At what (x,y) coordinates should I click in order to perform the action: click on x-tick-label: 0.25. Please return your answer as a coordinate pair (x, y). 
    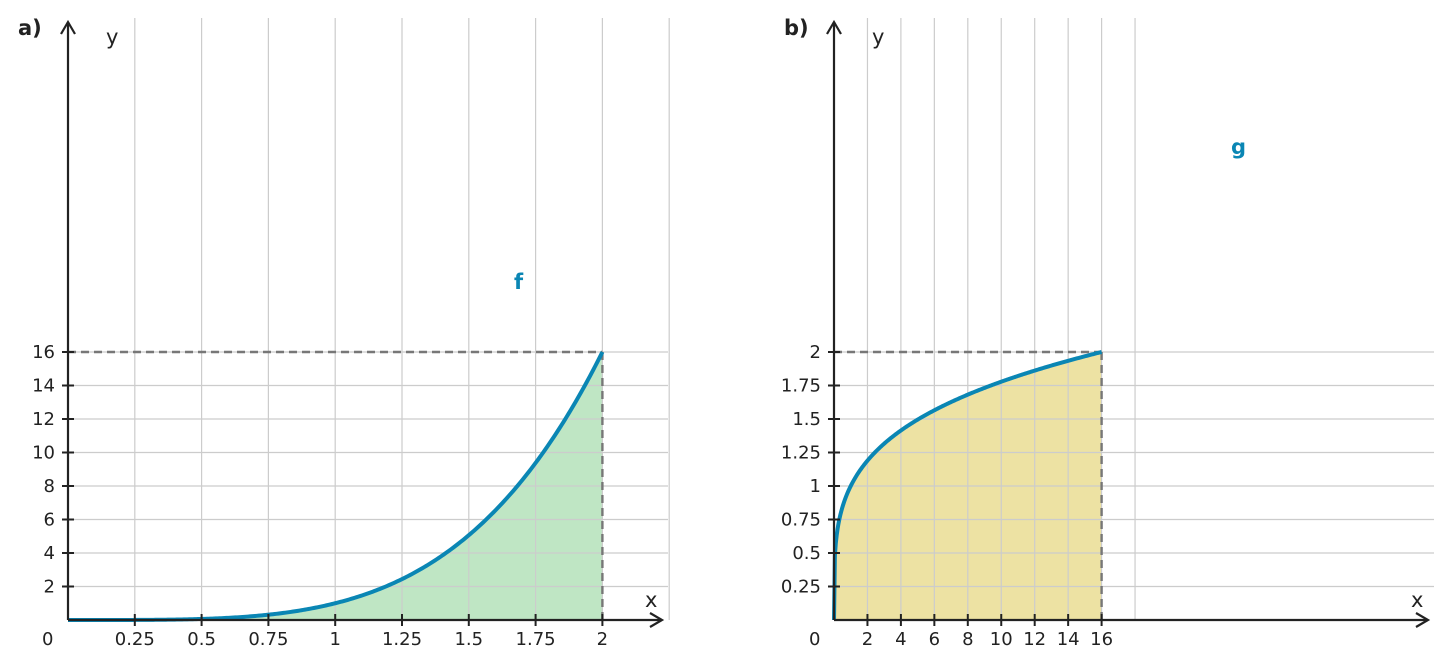
    Looking at the image, I should click on (135, 639).